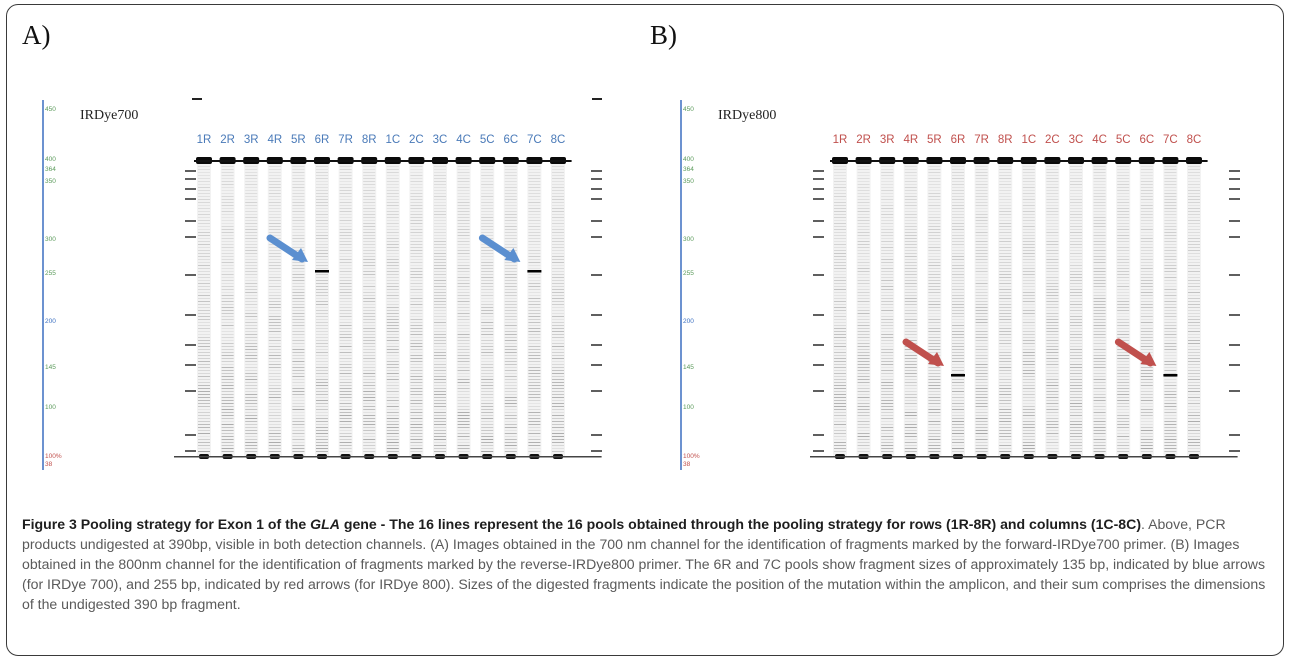 The image size is (1292, 665). What do you see at coordinates (322, 140) in the screenshot?
I see `lane-label: 6R` at bounding box center [322, 140].